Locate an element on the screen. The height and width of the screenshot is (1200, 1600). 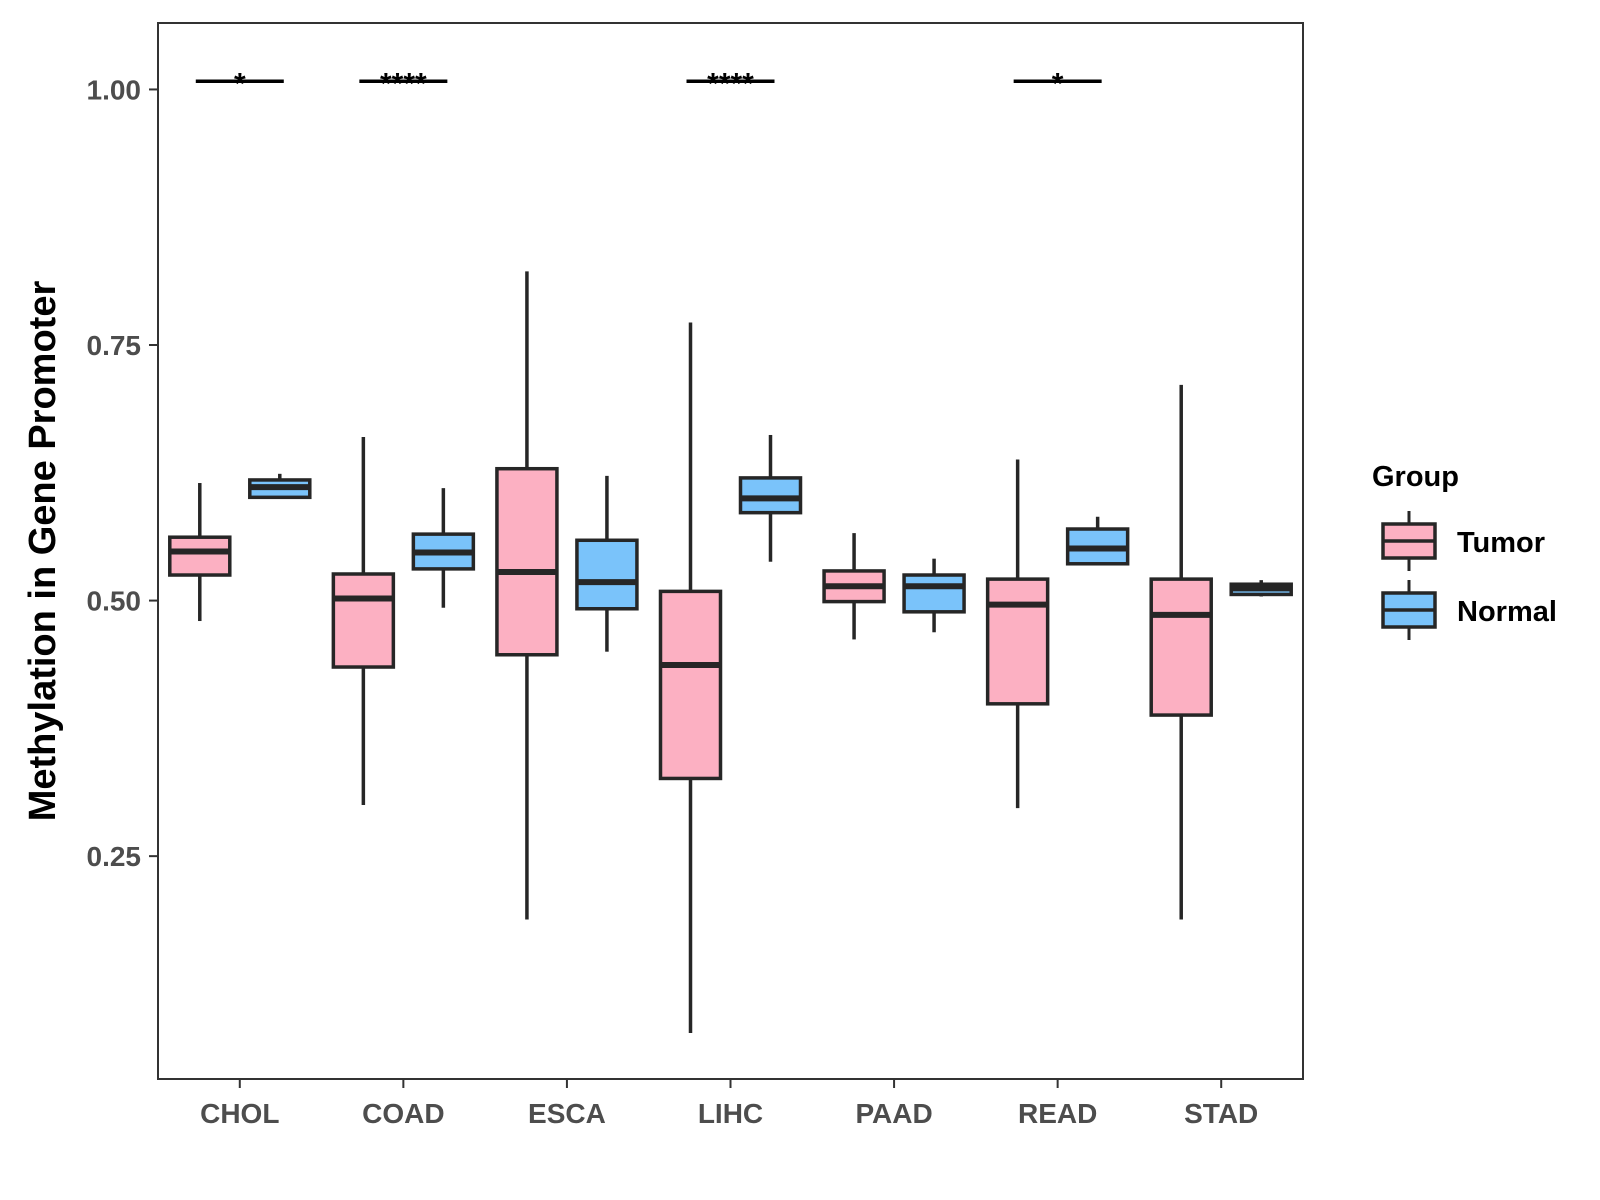
x-tick-label-coad: COAD is located at coordinates (403, 1113).